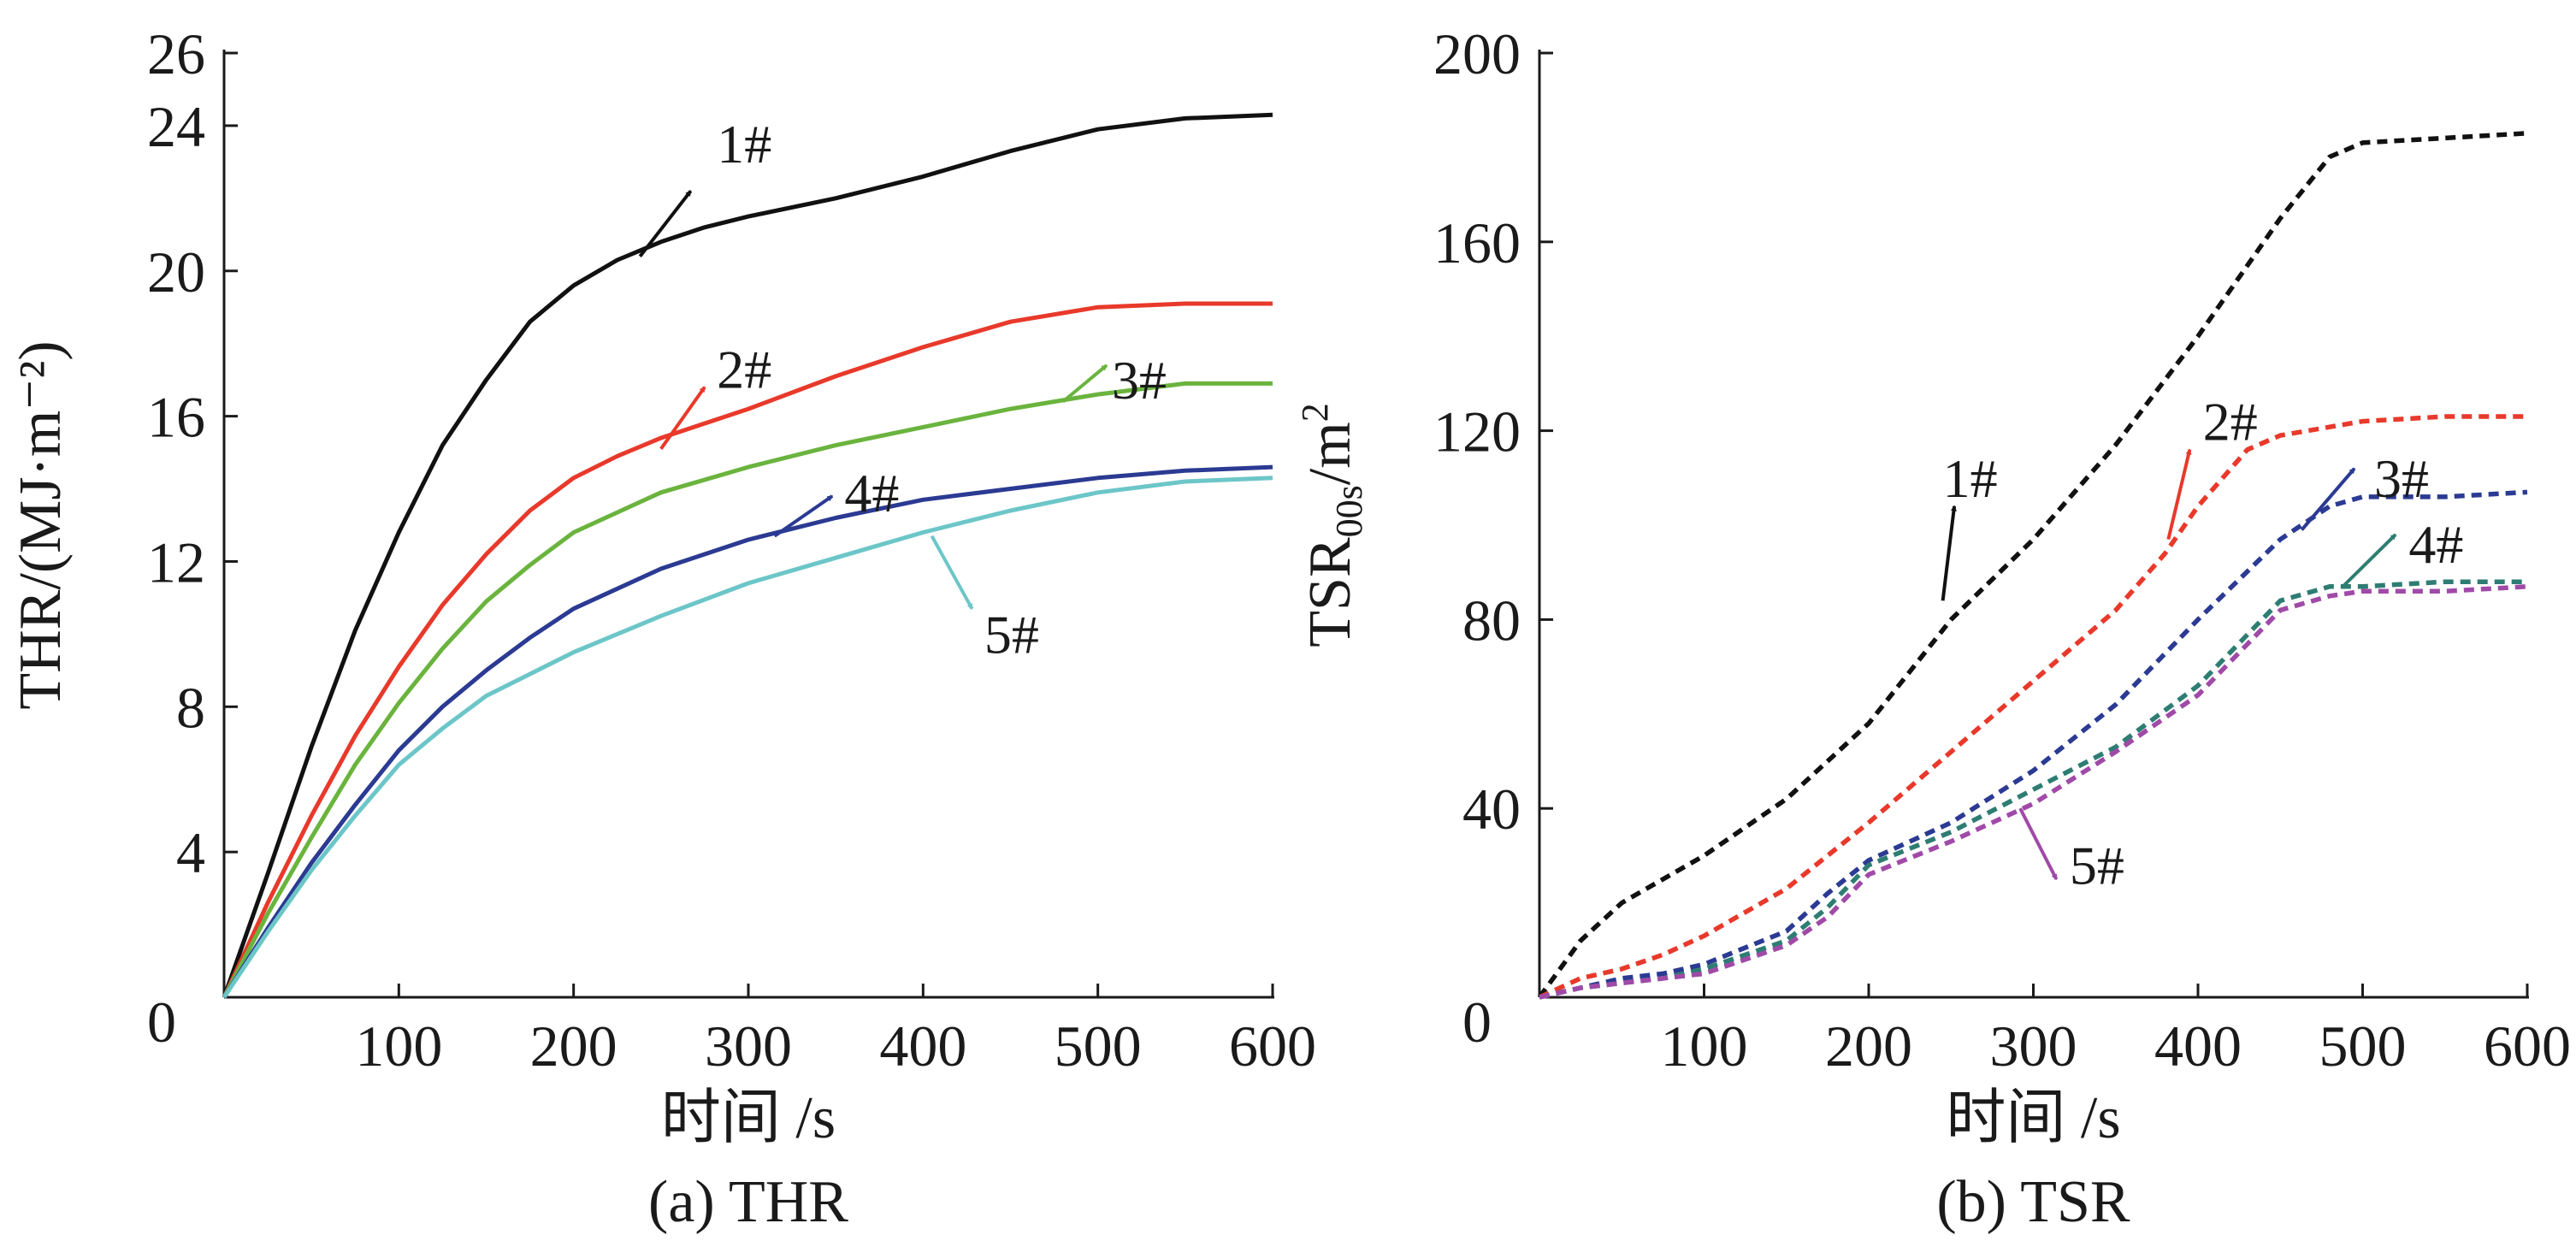 The height and width of the screenshot is (1247, 2576). I want to click on y-tick-label: 160, so click(1477, 242).